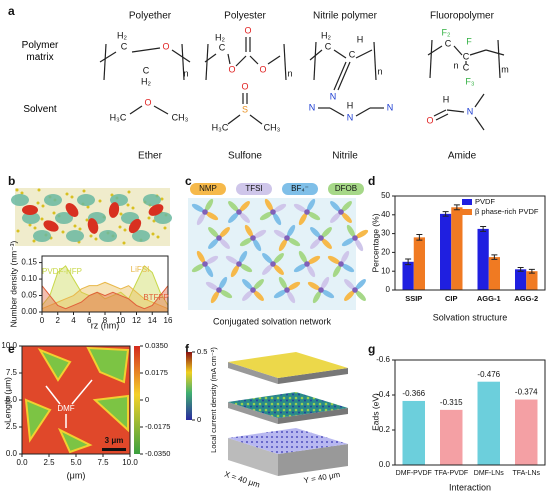 The image size is (554, 499). What do you see at coordinates (288, 441) in the screenshot?
I see `substrate-top` at bounding box center [288, 441].